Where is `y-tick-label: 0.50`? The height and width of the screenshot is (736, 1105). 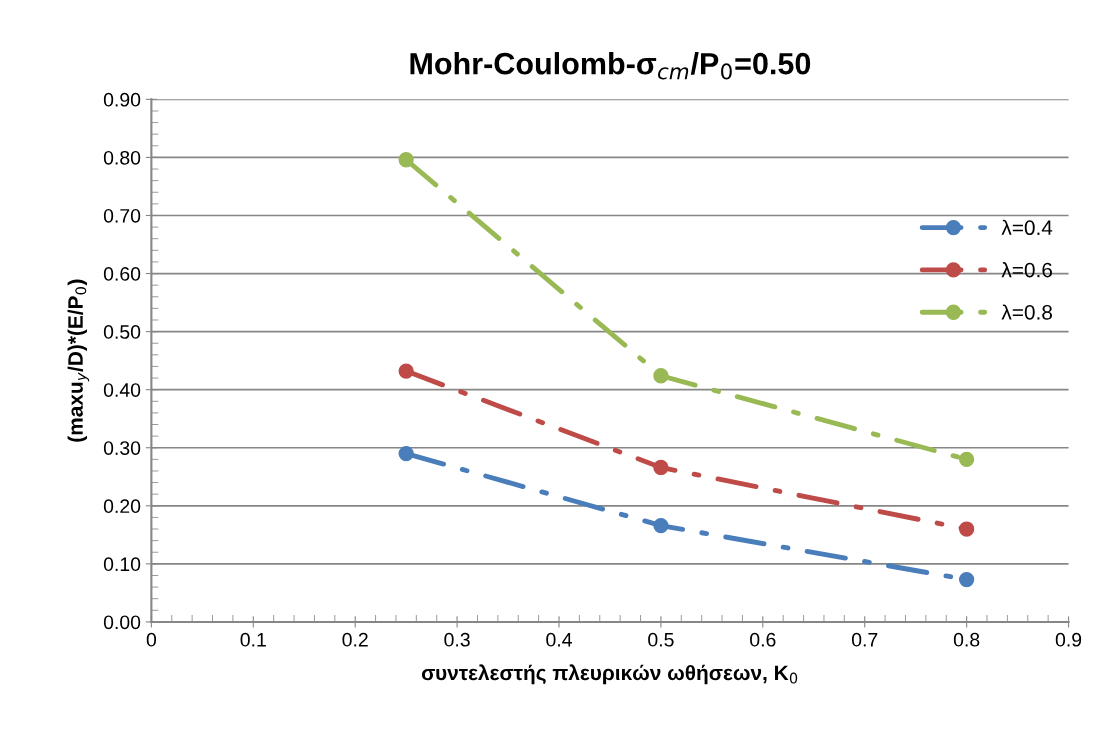 y-tick-label: 0.50 is located at coordinates (122, 332).